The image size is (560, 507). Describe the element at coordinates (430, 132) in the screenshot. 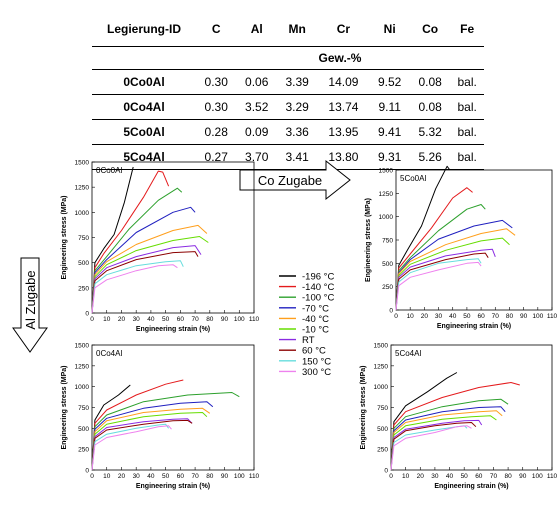

I see `table-cell: 5.32` at that location.